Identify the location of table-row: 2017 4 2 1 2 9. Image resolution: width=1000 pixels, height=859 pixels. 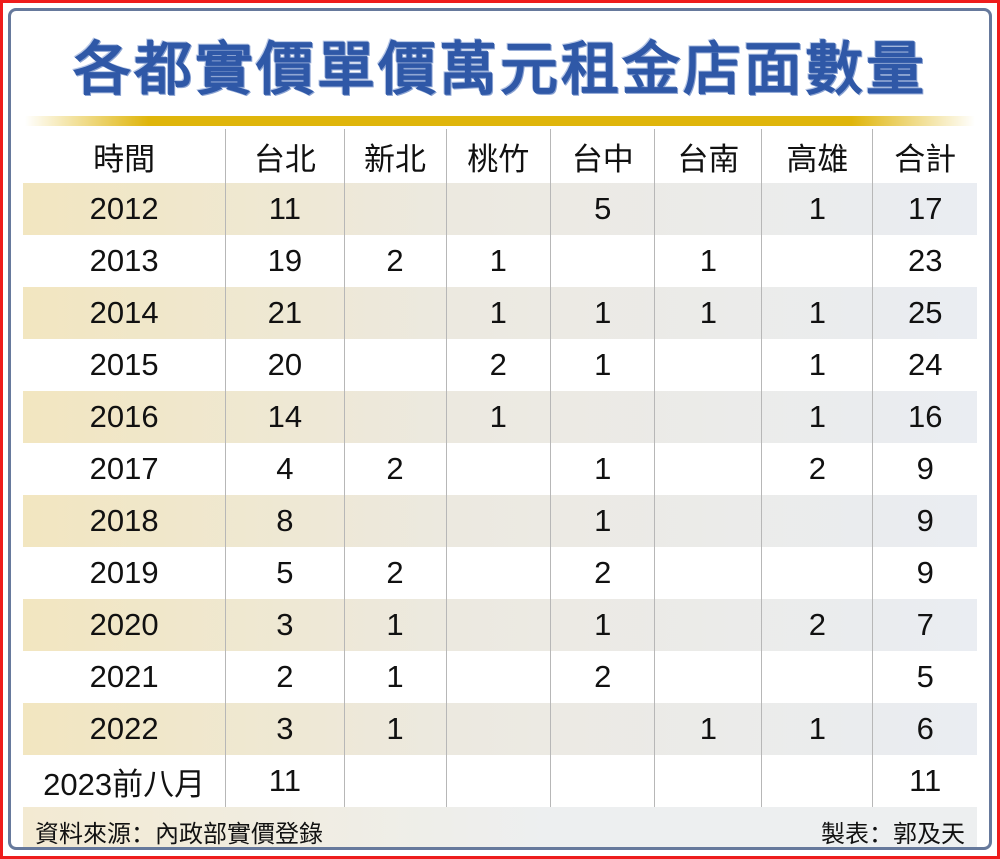
(500, 469).